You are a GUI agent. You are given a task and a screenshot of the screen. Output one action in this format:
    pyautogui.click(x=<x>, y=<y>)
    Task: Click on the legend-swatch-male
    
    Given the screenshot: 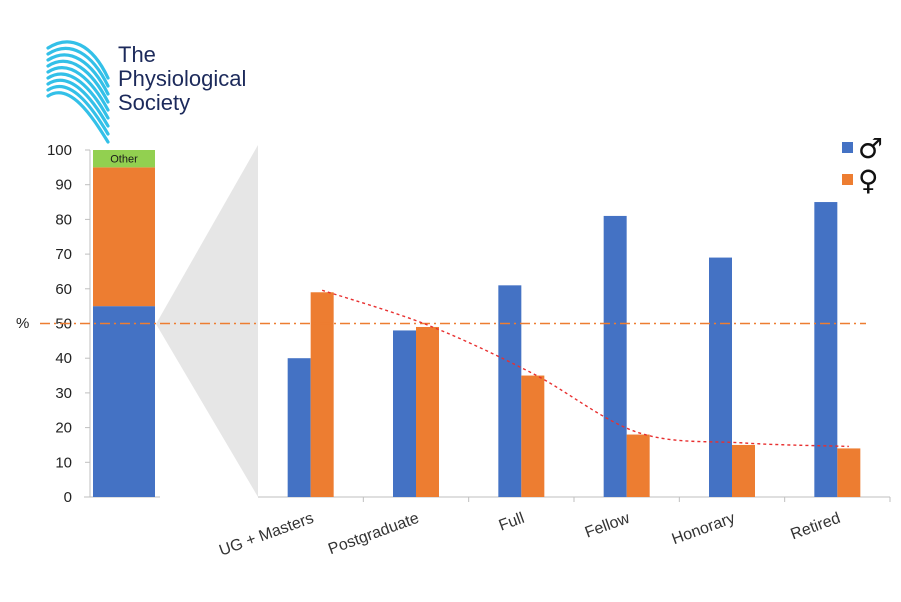 What is the action you would take?
    pyautogui.click(x=847, y=147)
    